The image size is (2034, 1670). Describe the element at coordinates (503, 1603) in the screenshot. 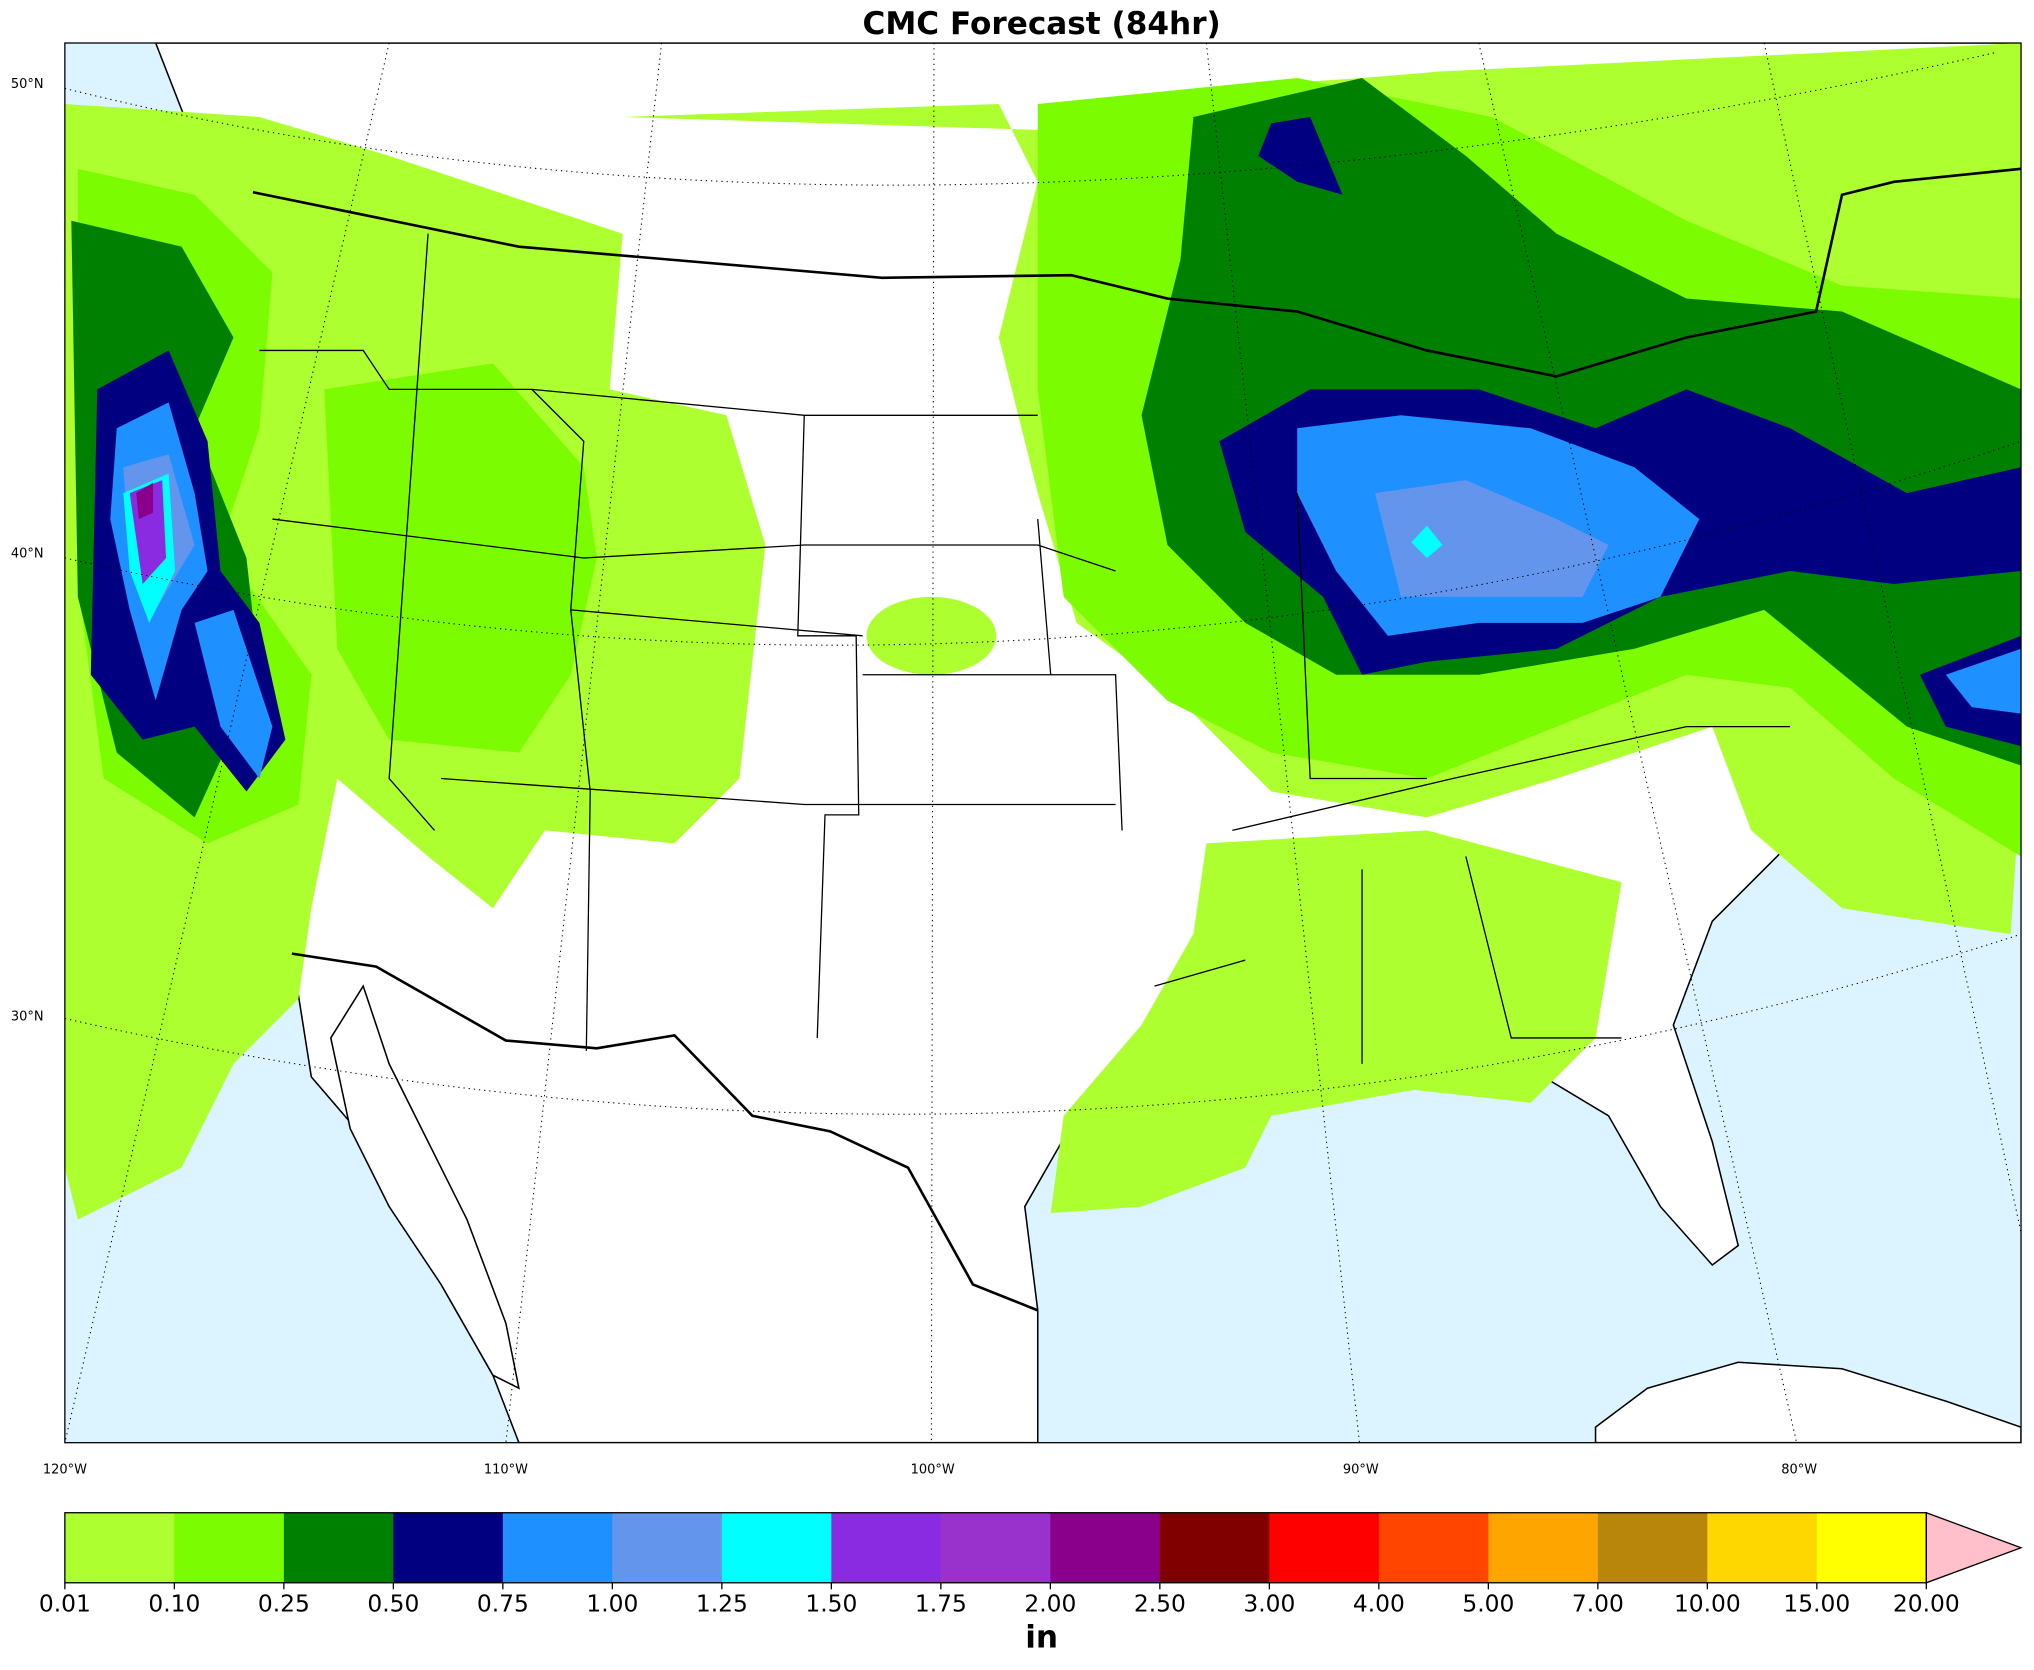

I see `colorbar-tick-label: 0.75` at that location.